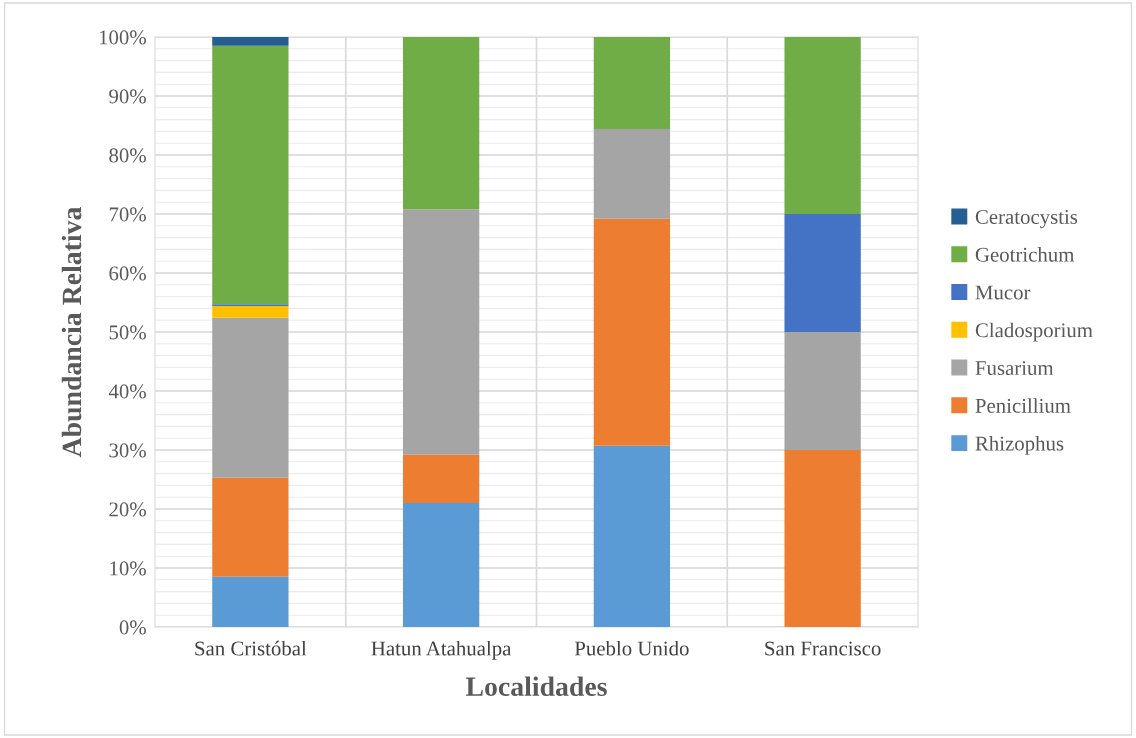  I want to click on y-axis-title: Abundancia Relativa, so click(71, 332).